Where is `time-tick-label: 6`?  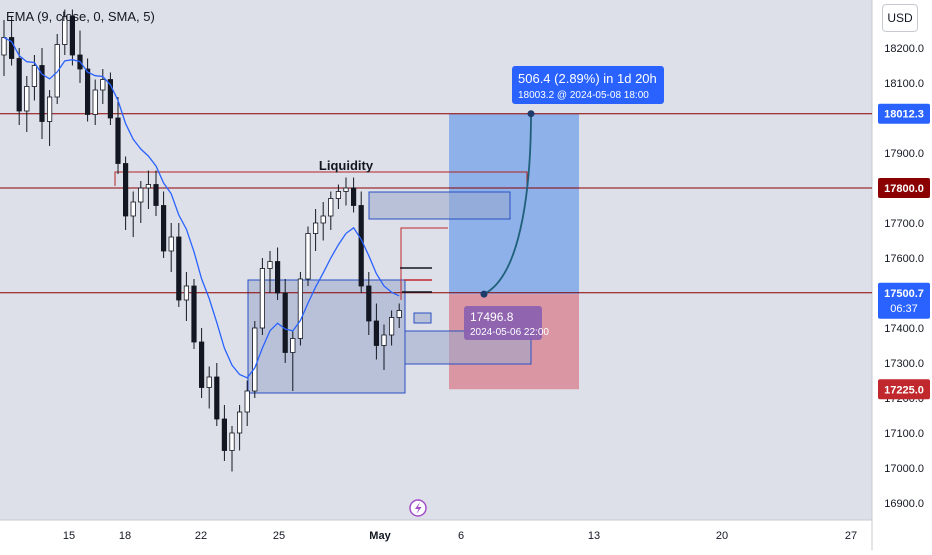 time-tick-label: 6 is located at coordinates (461, 536).